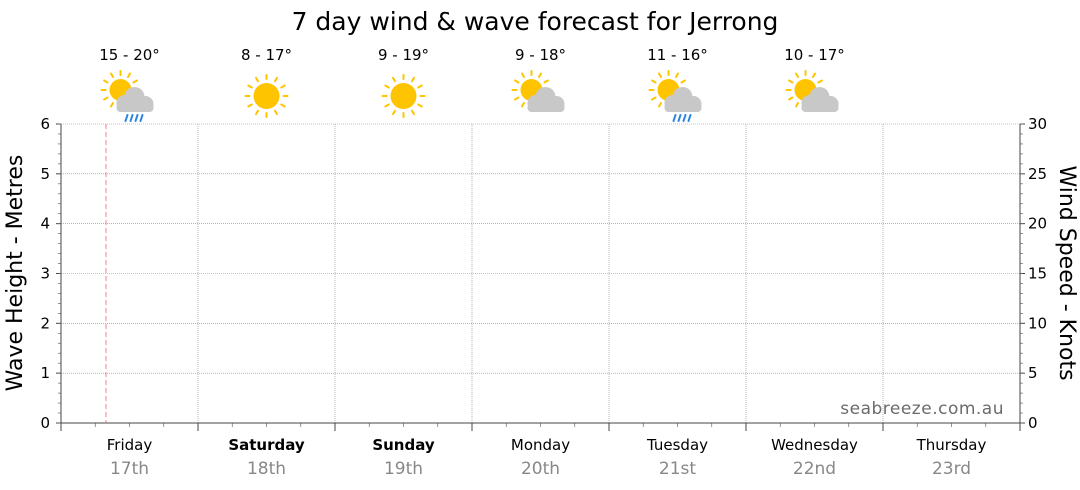  I want to click on watermark: seabreeze.com.au, so click(922, 409).